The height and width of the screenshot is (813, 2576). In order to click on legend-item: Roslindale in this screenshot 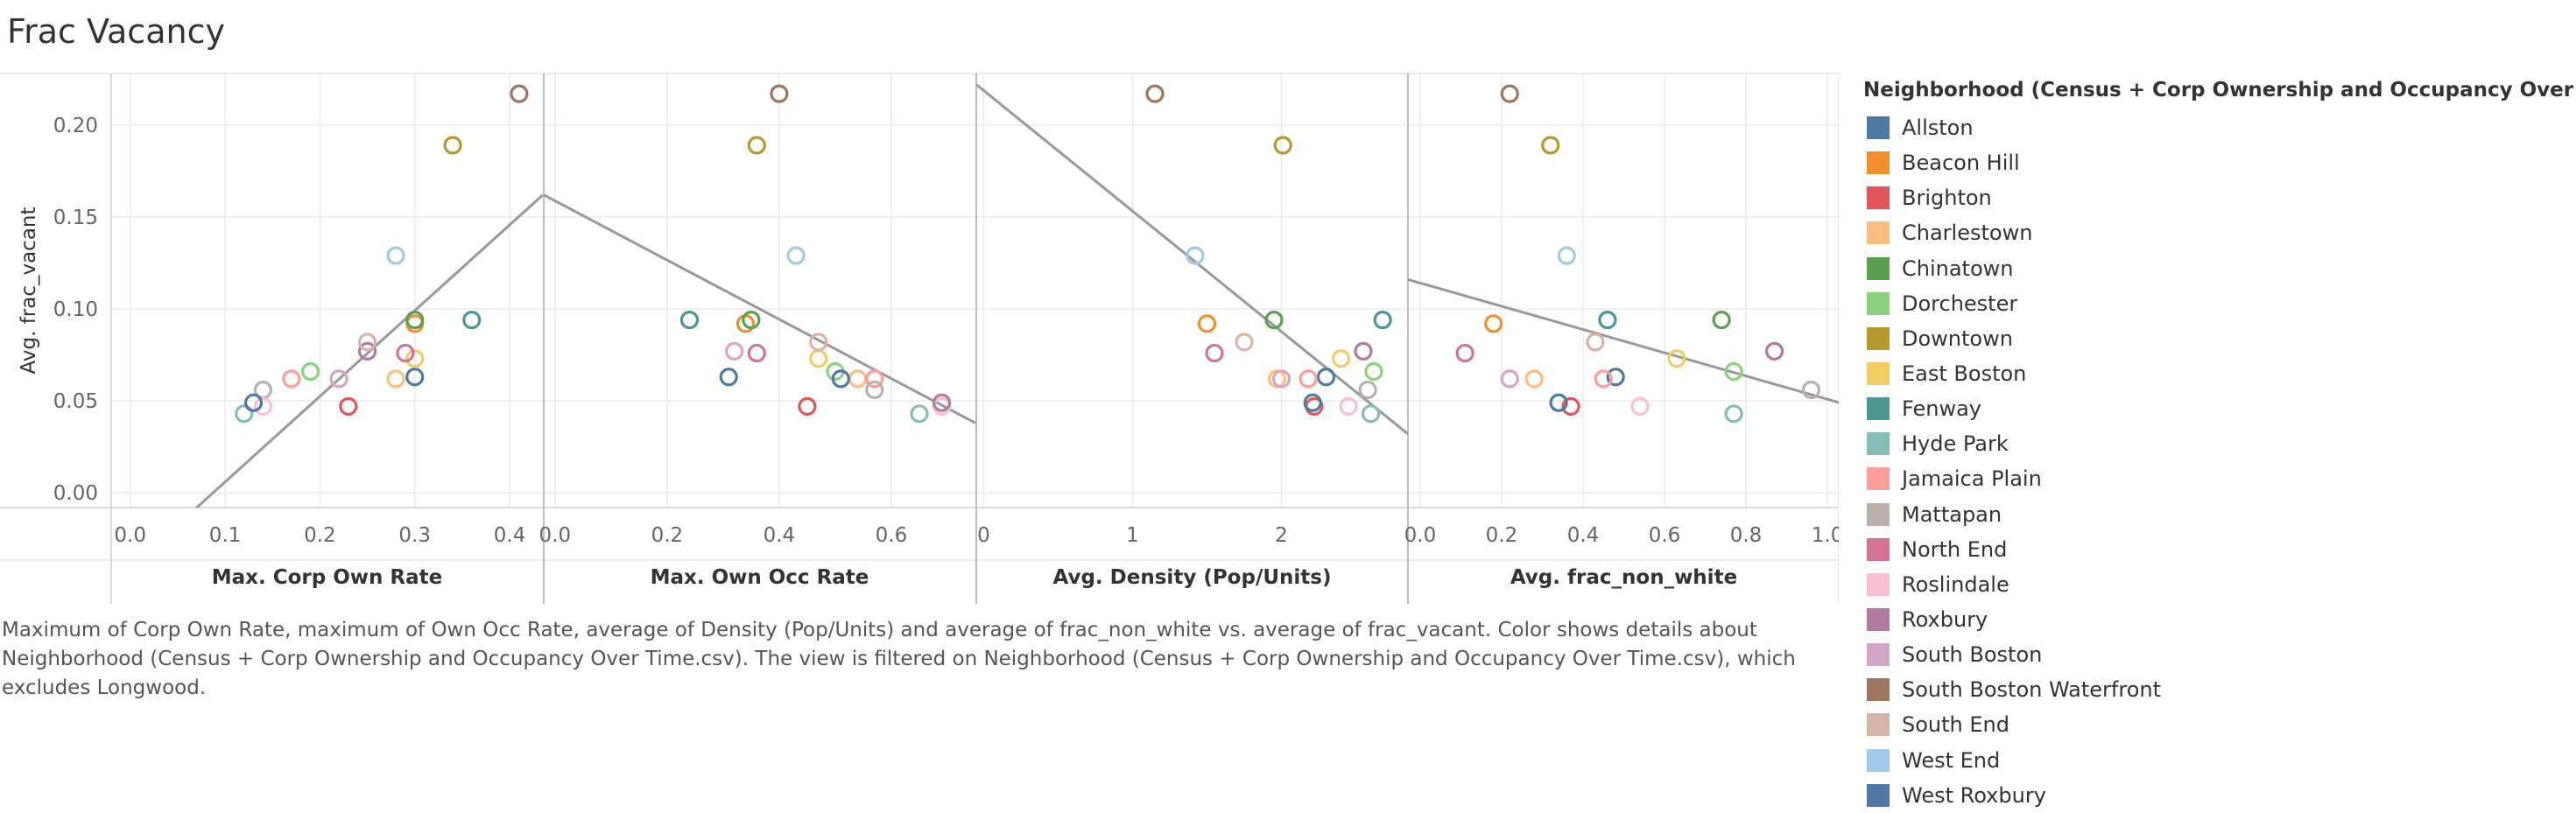, I will do `click(2219, 584)`.